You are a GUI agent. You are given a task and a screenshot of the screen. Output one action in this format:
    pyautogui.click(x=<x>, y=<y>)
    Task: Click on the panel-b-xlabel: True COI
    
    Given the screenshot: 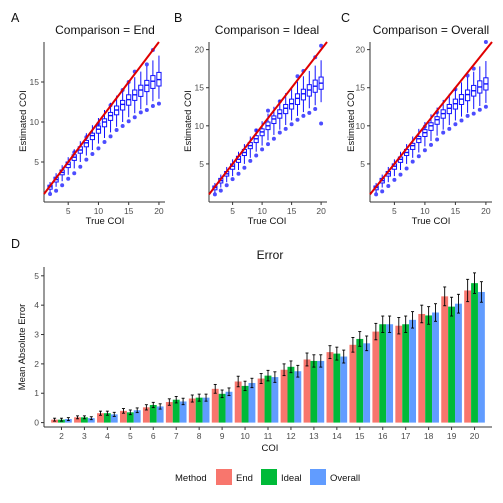 What is the action you would take?
    pyautogui.click(x=267, y=221)
    